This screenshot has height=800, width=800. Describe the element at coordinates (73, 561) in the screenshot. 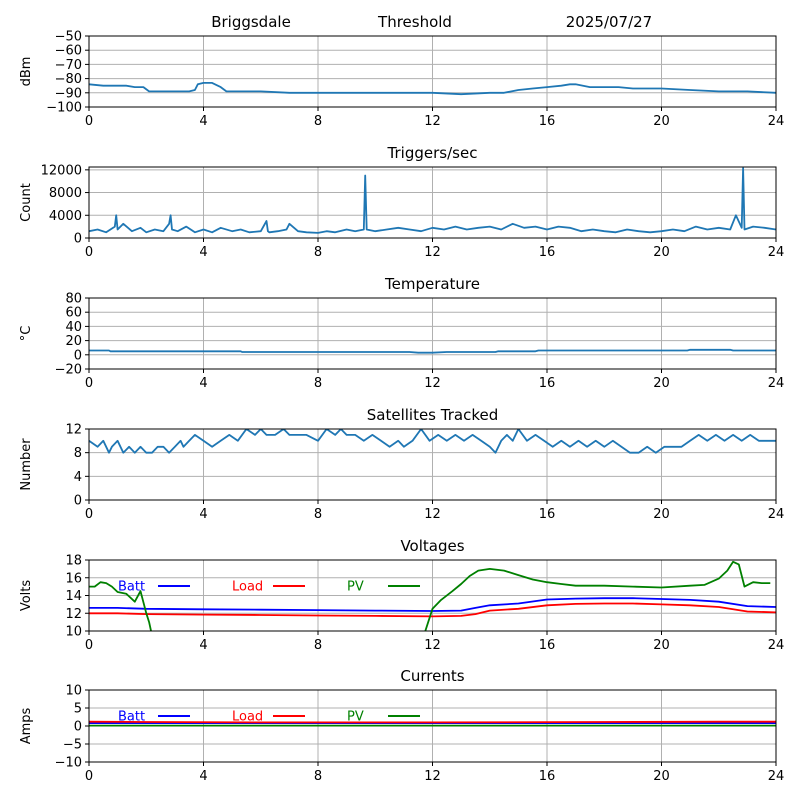

I see `y-tick-label: 18` at that location.